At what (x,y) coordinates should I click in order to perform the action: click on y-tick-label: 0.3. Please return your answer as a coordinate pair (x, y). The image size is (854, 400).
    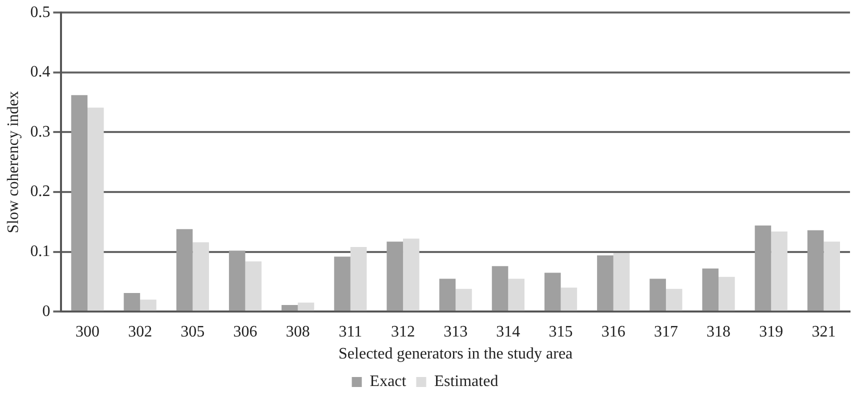
    Looking at the image, I should click on (40, 131).